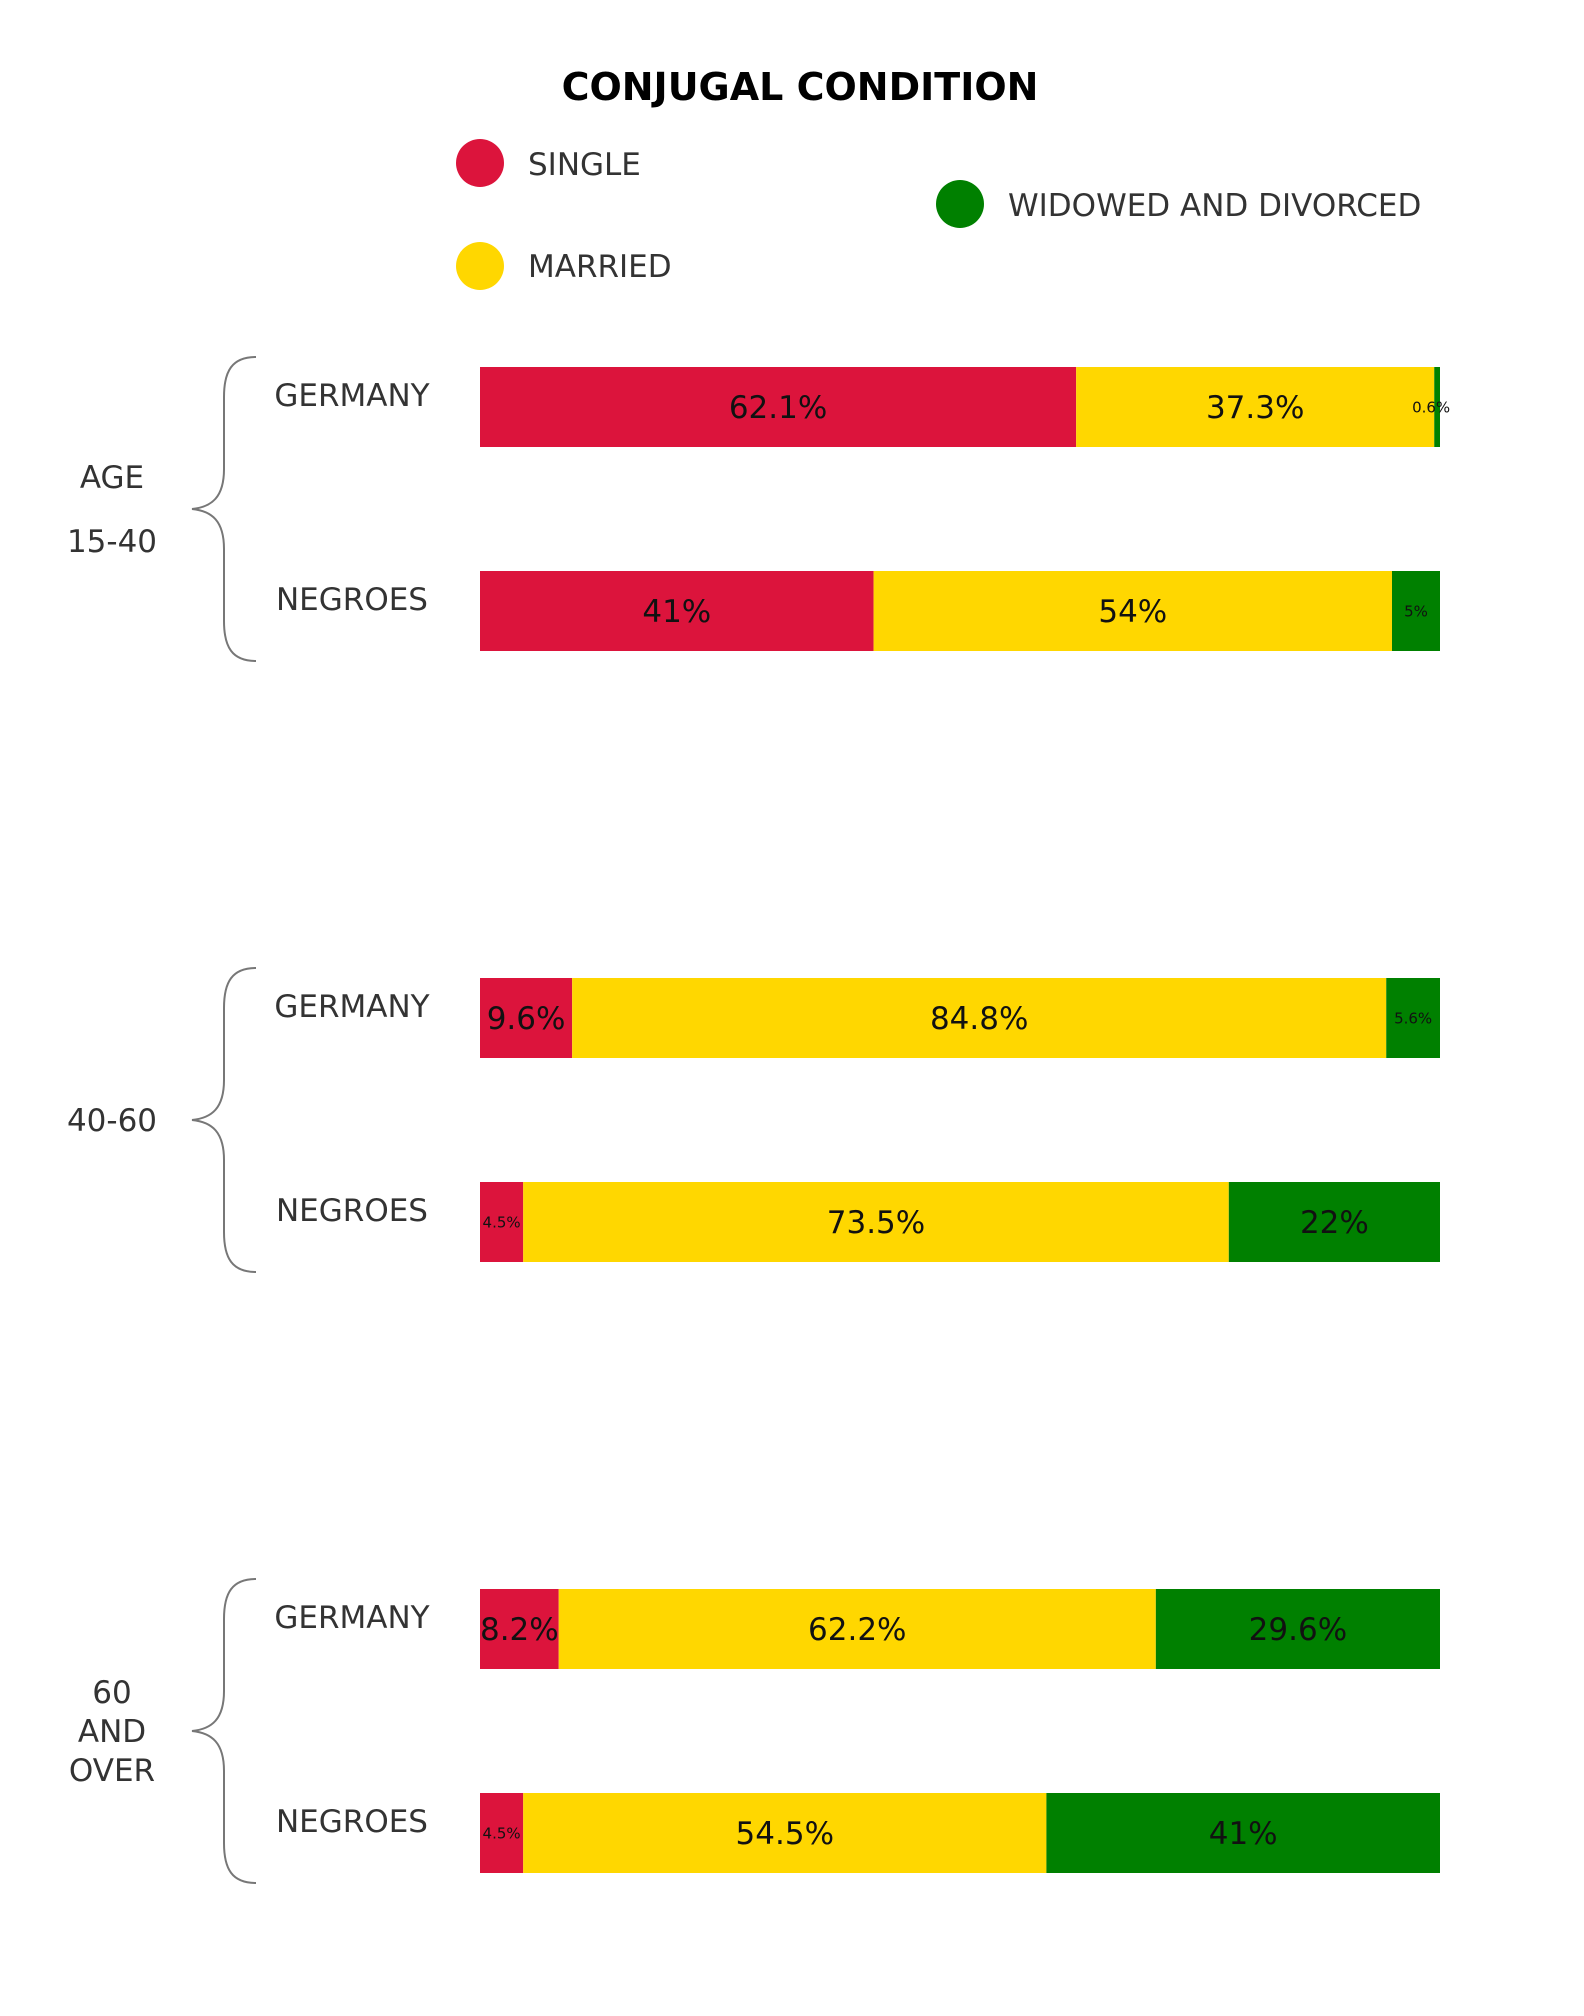  I want to click on bar-value-label: 54%, so click(1132, 612).